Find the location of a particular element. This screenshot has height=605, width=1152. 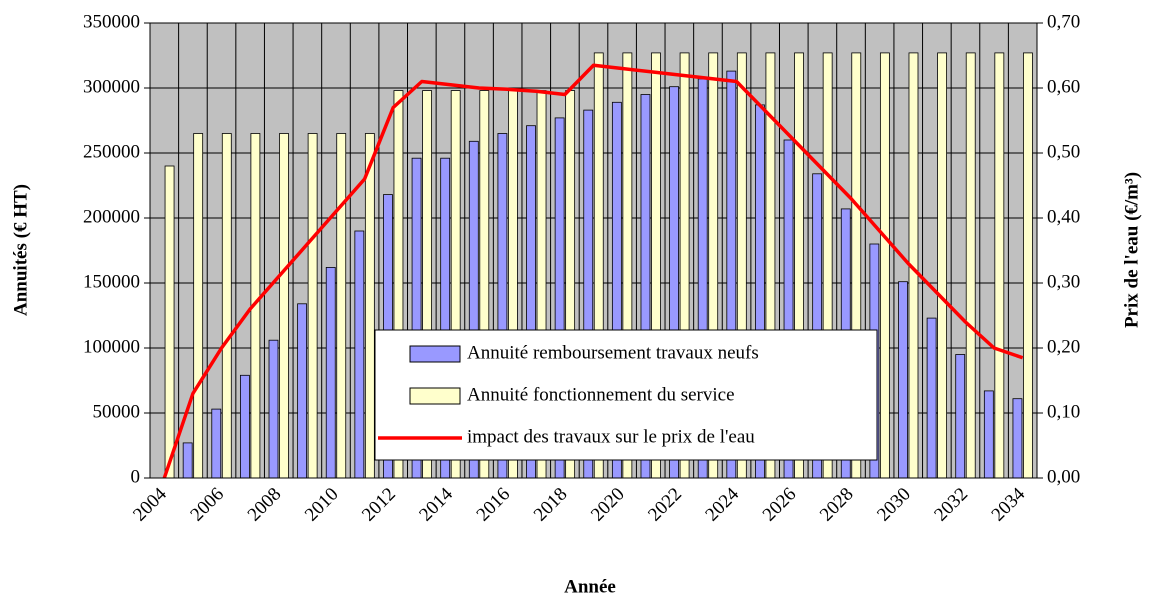

x-tick-label: 2024 is located at coordinates (722, 504).